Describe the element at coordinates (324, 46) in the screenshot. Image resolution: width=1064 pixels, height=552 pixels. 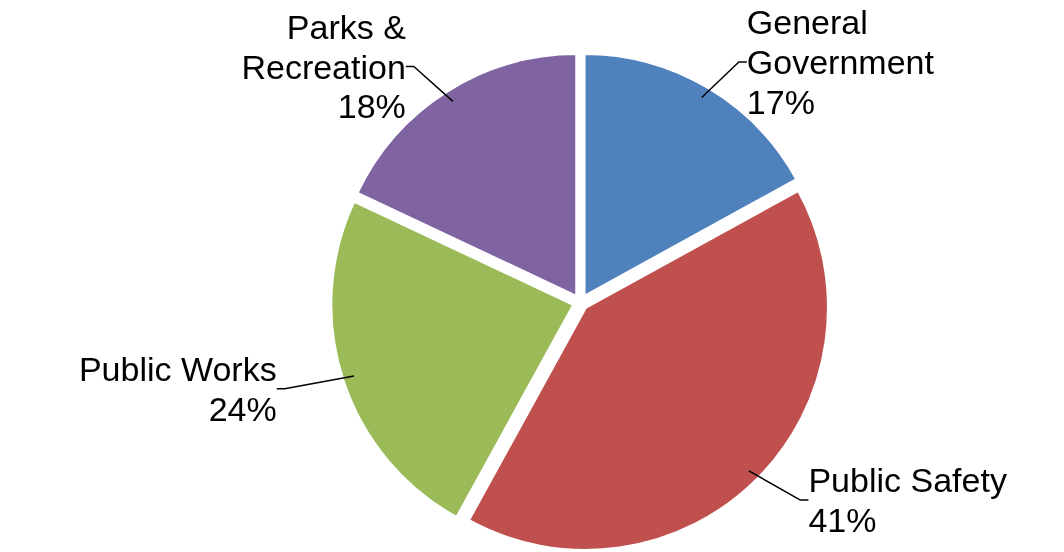
I see `slice-label: Parks & Recreation` at that location.